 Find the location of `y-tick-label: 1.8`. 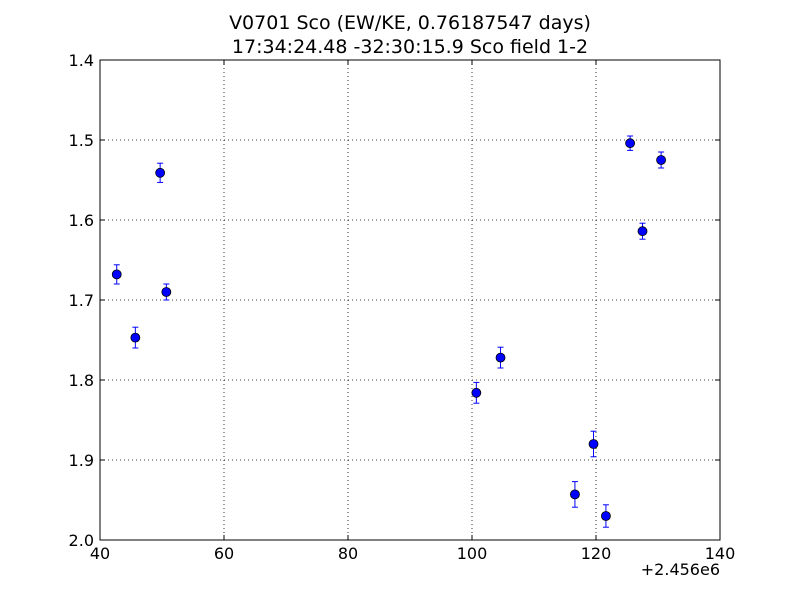

y-tick-label: 1.8 is located at coordinates (81, 380).